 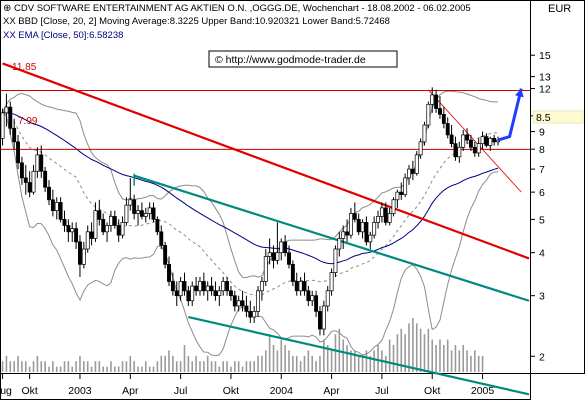 What do you see at coordinates (24, 67) in the screenshot?
I see `level-label-upper: 11.85` at bounding box center [24, 67].